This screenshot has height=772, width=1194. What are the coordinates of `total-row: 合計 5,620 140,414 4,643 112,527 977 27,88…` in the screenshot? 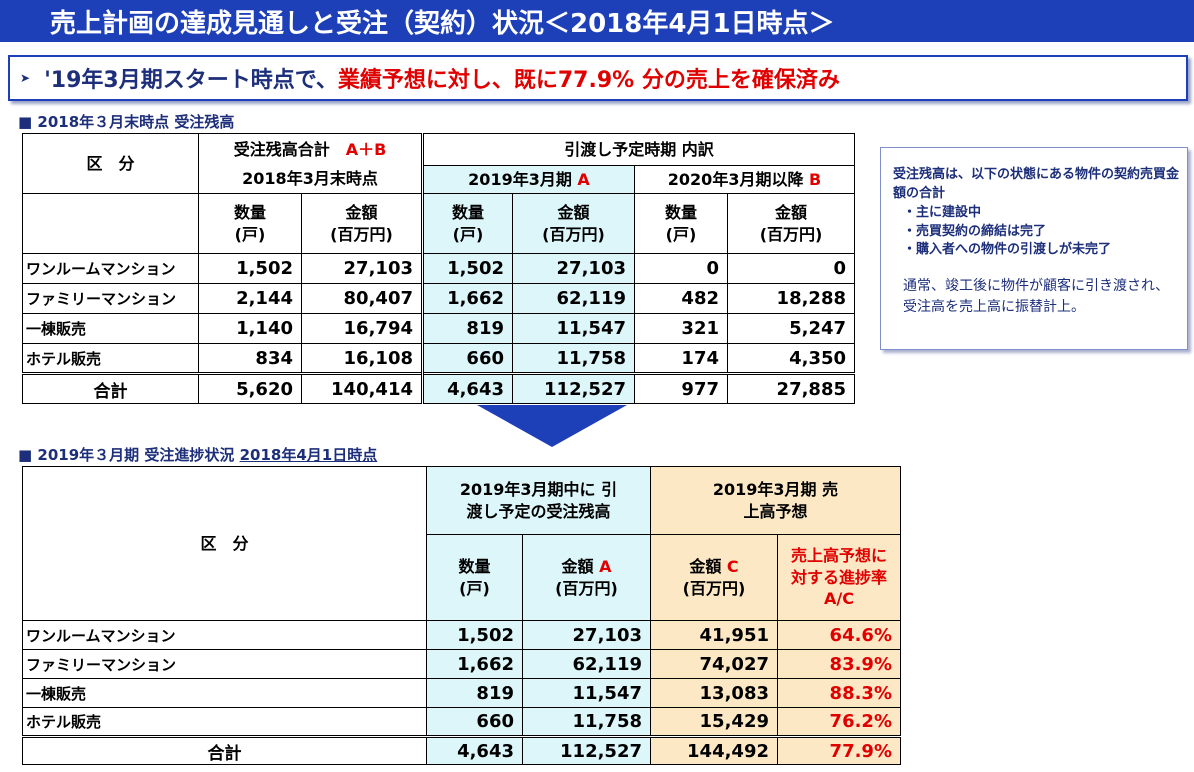 It's located at (439, 388).